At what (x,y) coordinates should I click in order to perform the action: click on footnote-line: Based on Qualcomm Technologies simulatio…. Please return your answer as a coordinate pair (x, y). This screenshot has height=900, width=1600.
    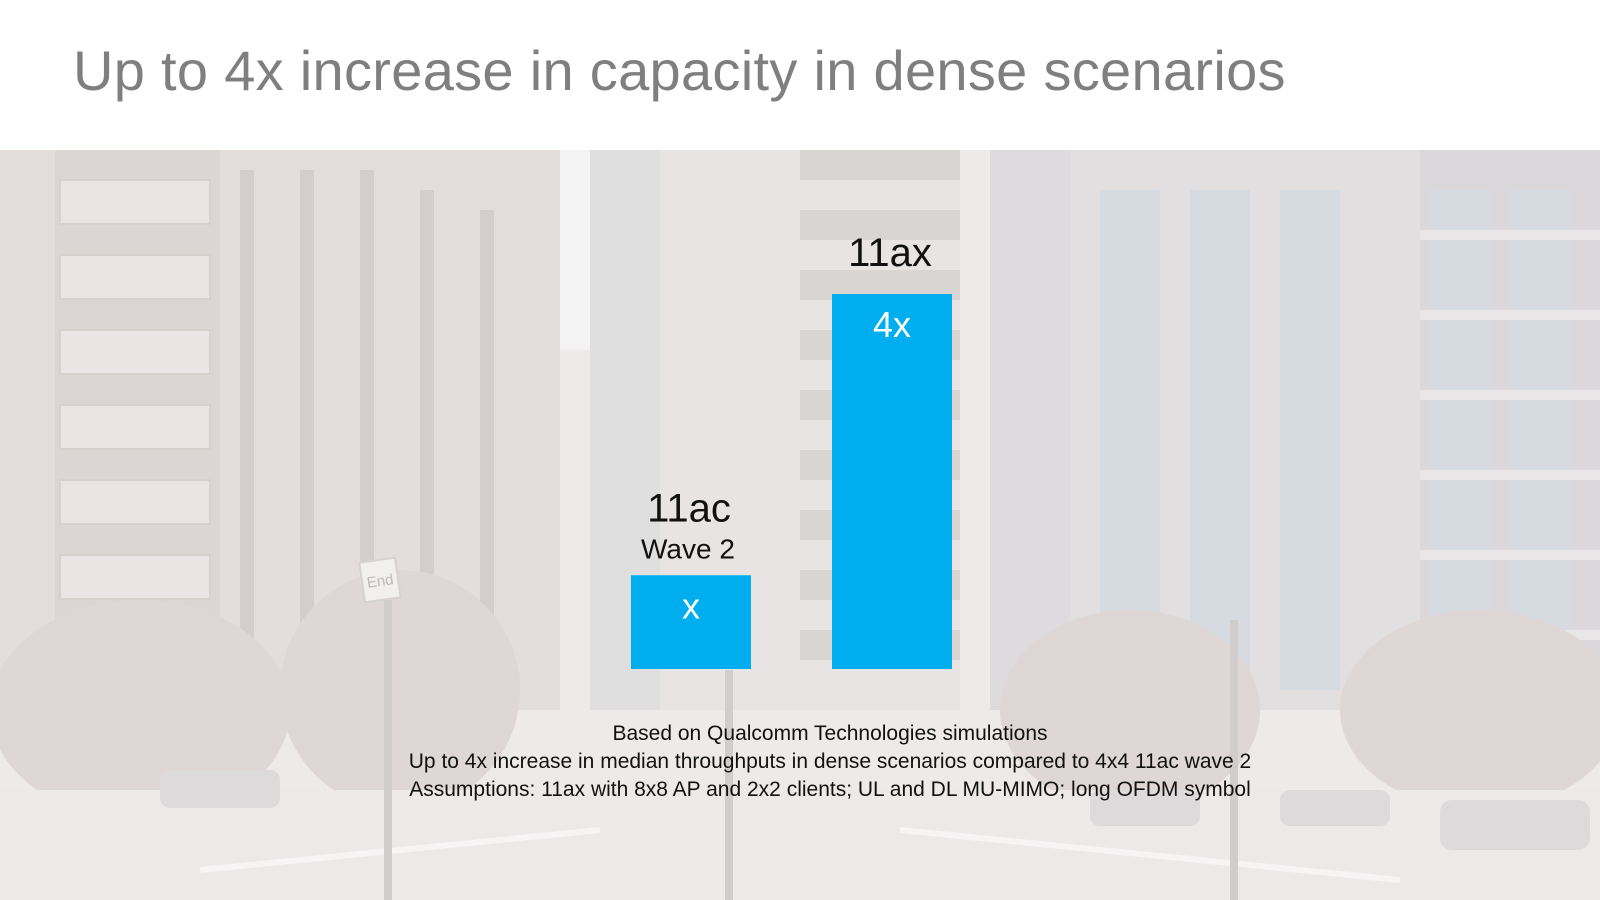
    Looking at the image, I should click on (830, 733).